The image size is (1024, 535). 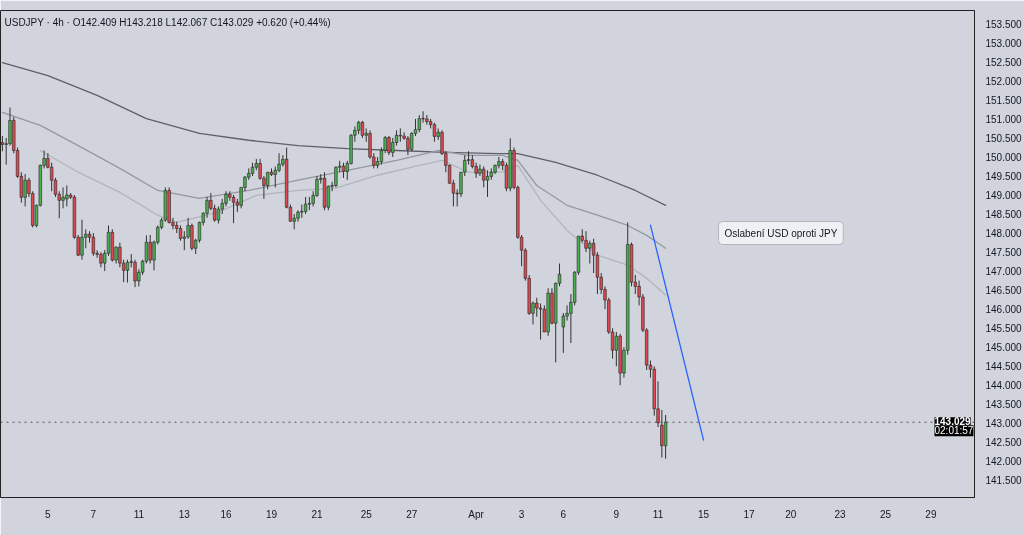 What do you see at coordinates (1004, 367) in the screenshot?
I see `y-tick-label: 144.500` at bounding box center [1004, 367].